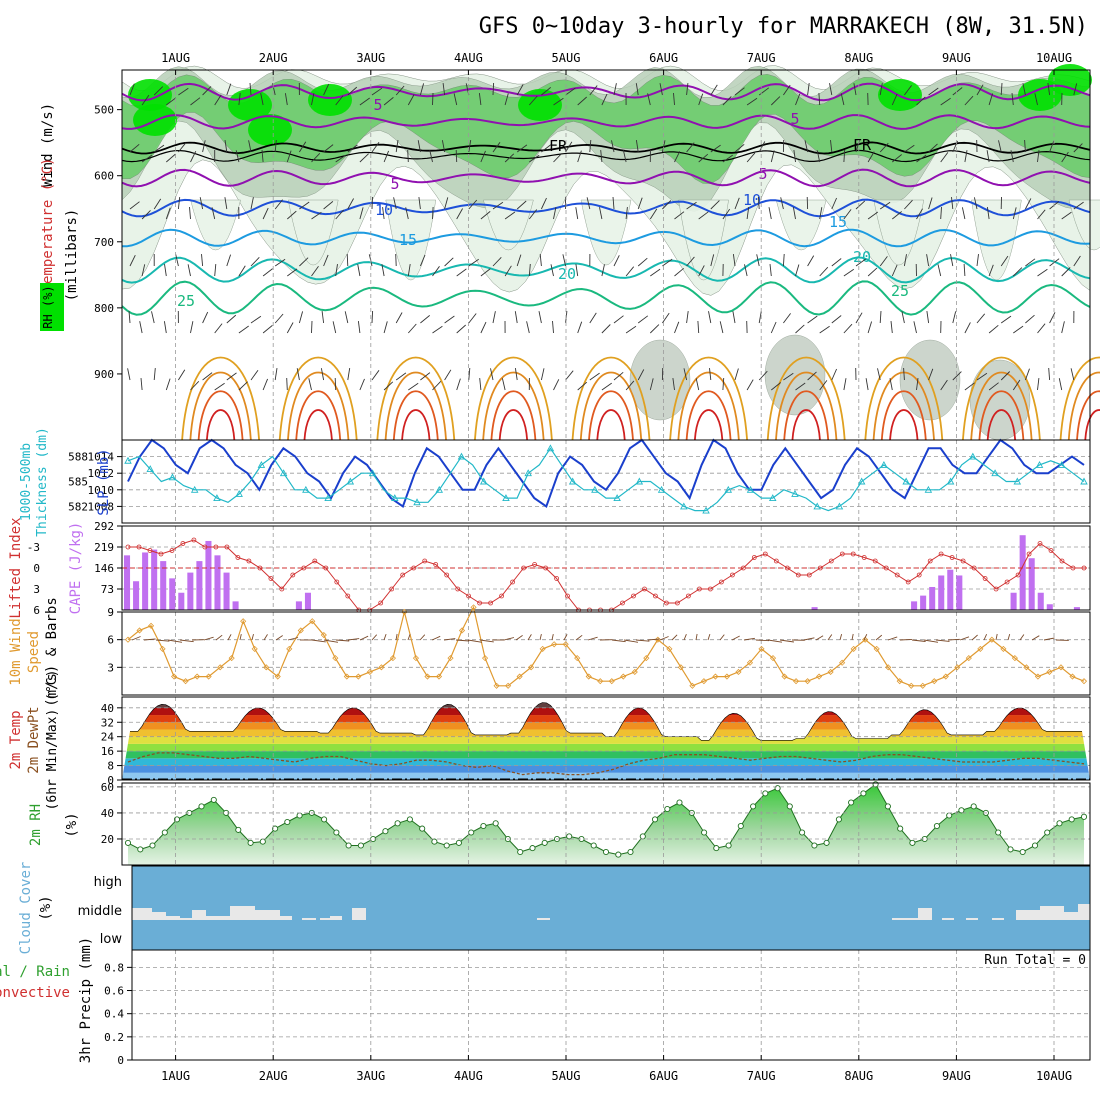 This screenshot has width=1100, height=1100. Describe the element at coordinates (107, 589) in the screenshot. I see `cape-tick-label: 73` at that location.